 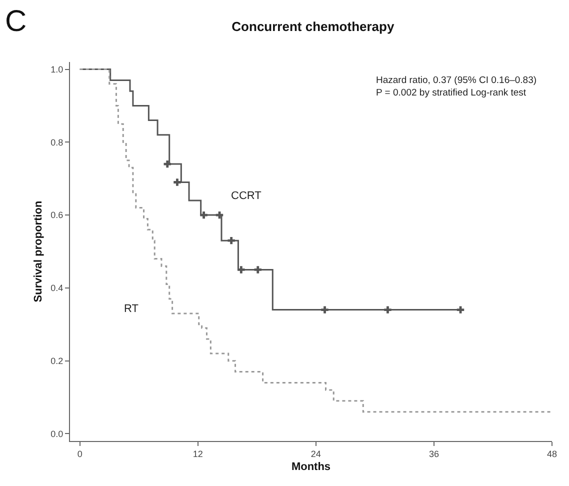 What do you see at coordinates (57, 361) in the screenshot?
I see `y-tick-label: 0.2` at bounding box center [57, 361].